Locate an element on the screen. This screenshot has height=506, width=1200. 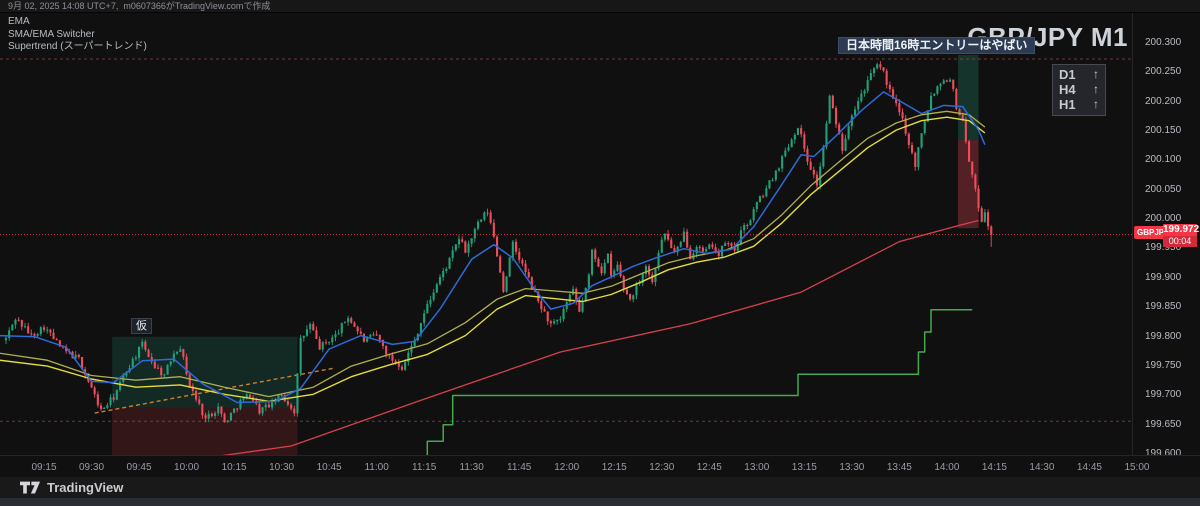
timeframe-trend-panel: D1 ↑ H4 ↑ H1 ↑ is located at coordinates (1079, 90).